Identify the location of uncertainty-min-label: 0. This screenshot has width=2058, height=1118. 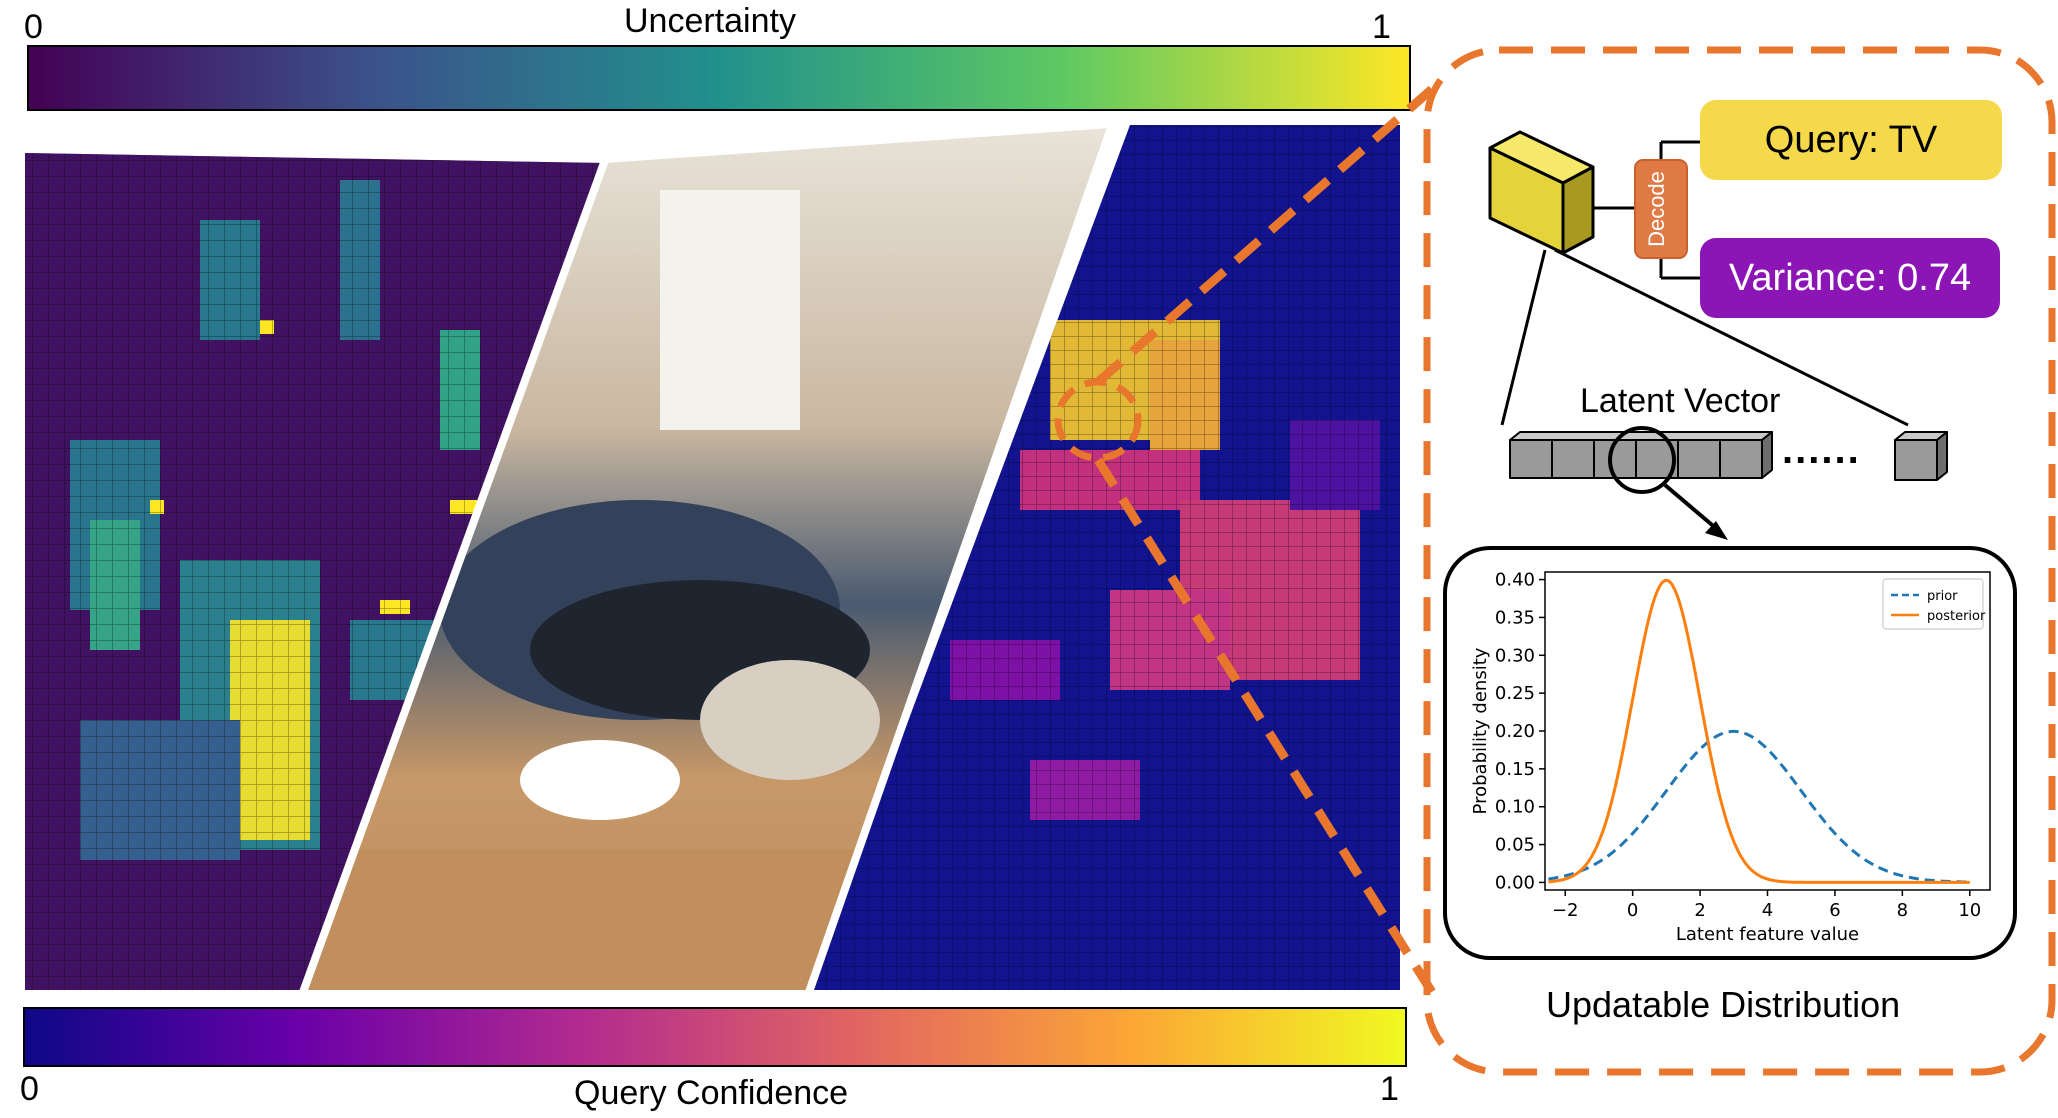
(33, 27).